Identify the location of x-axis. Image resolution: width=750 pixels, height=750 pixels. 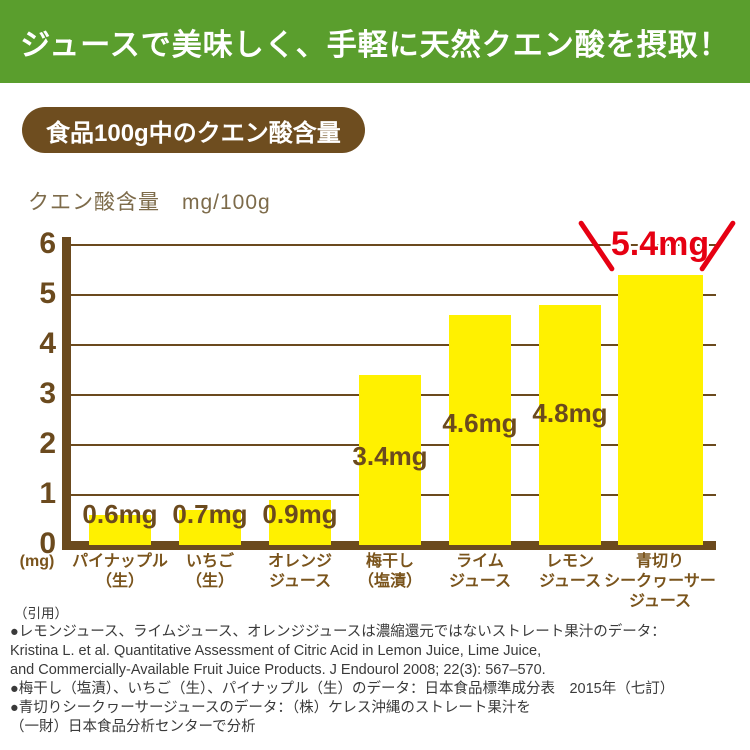
(389, 545).